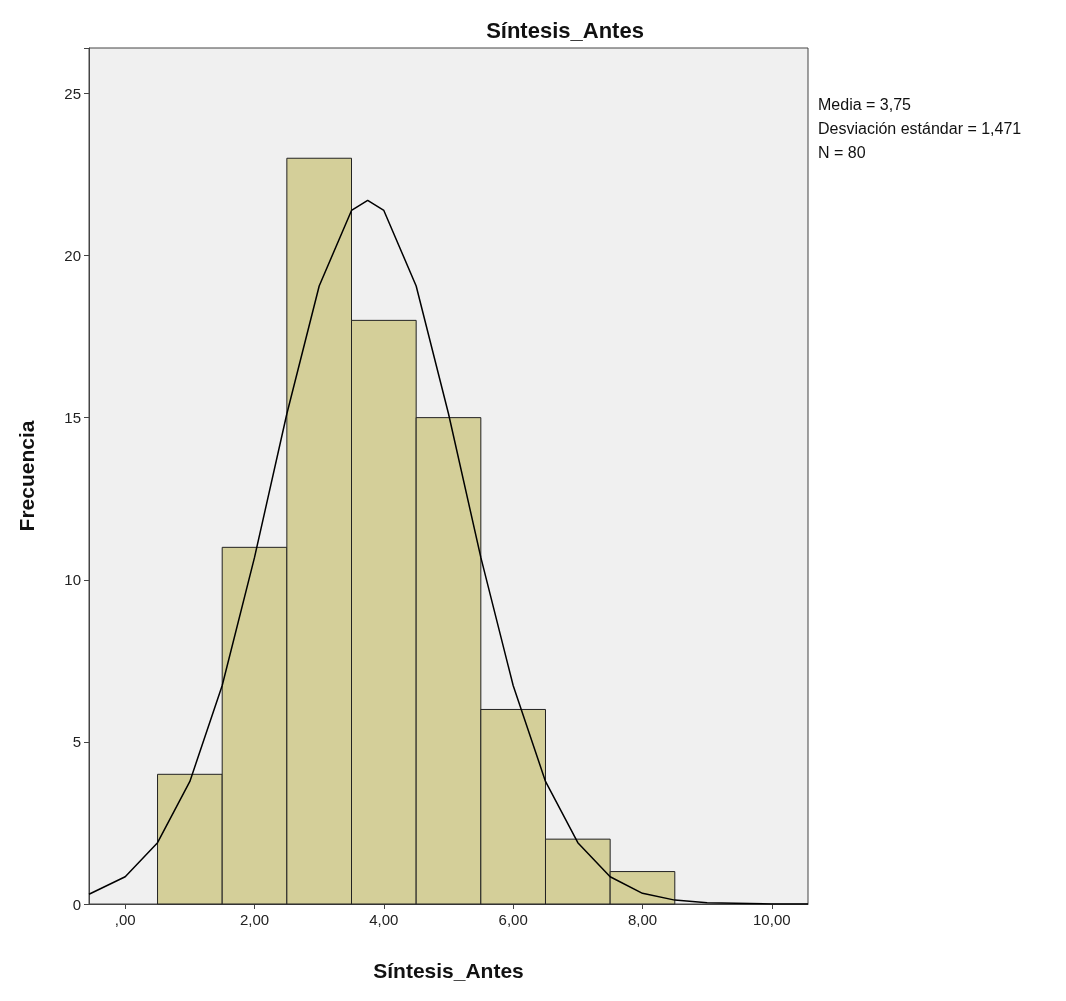 This screenshot has width=1066, height=1001. Describe the element at coordinates (76, 742) in the screenshot. I see `y-tick-label: 5` at that location.